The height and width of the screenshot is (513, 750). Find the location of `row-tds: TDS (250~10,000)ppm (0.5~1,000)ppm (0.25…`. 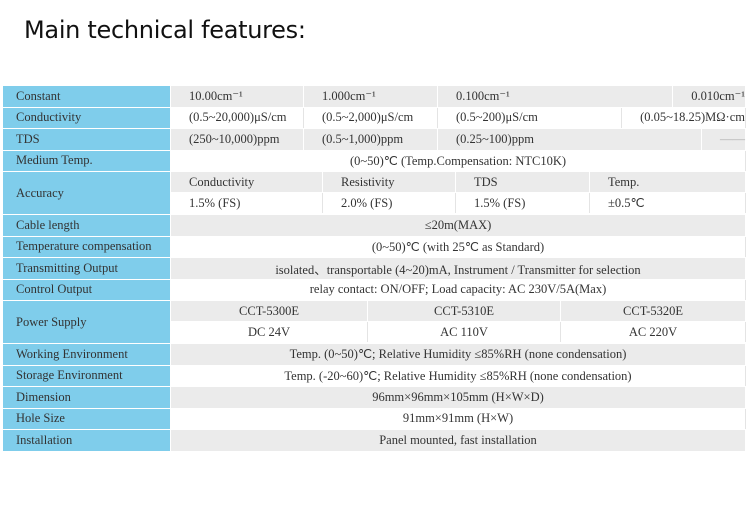

row-tds: TDS (250~10,000)ppm (0.5~1,000)ppm (0.25… is located at coordinates (374, 140).